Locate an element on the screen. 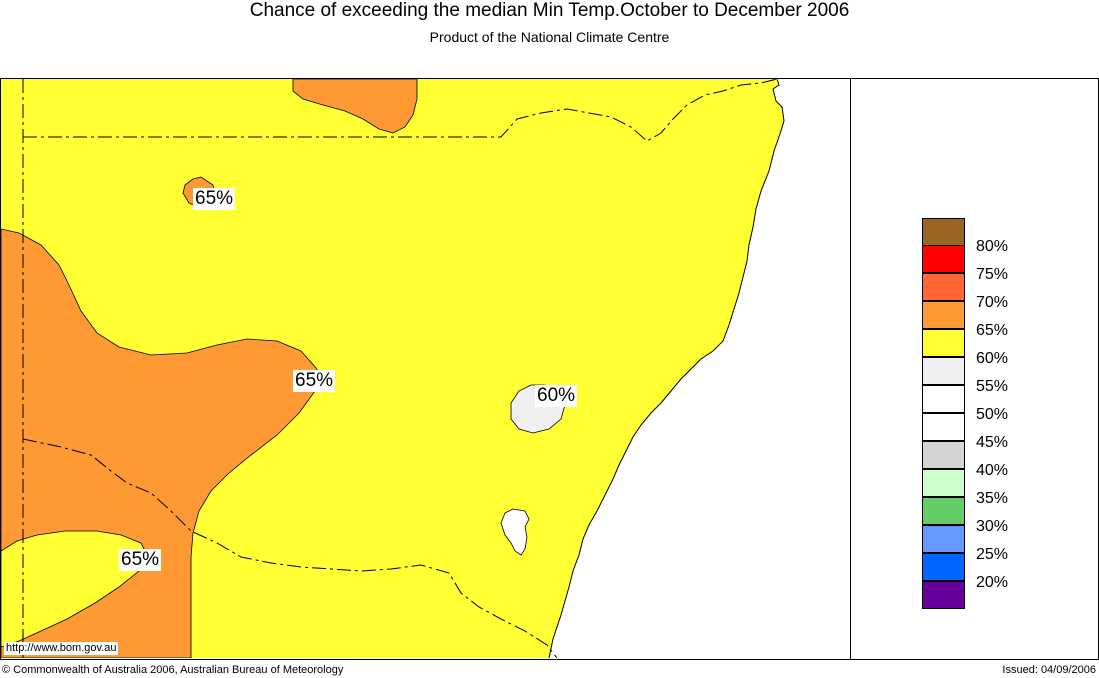 The height and width of the screenshot is (678, 1099). legend-label-60: 60% is located at coordinates (992, 358).